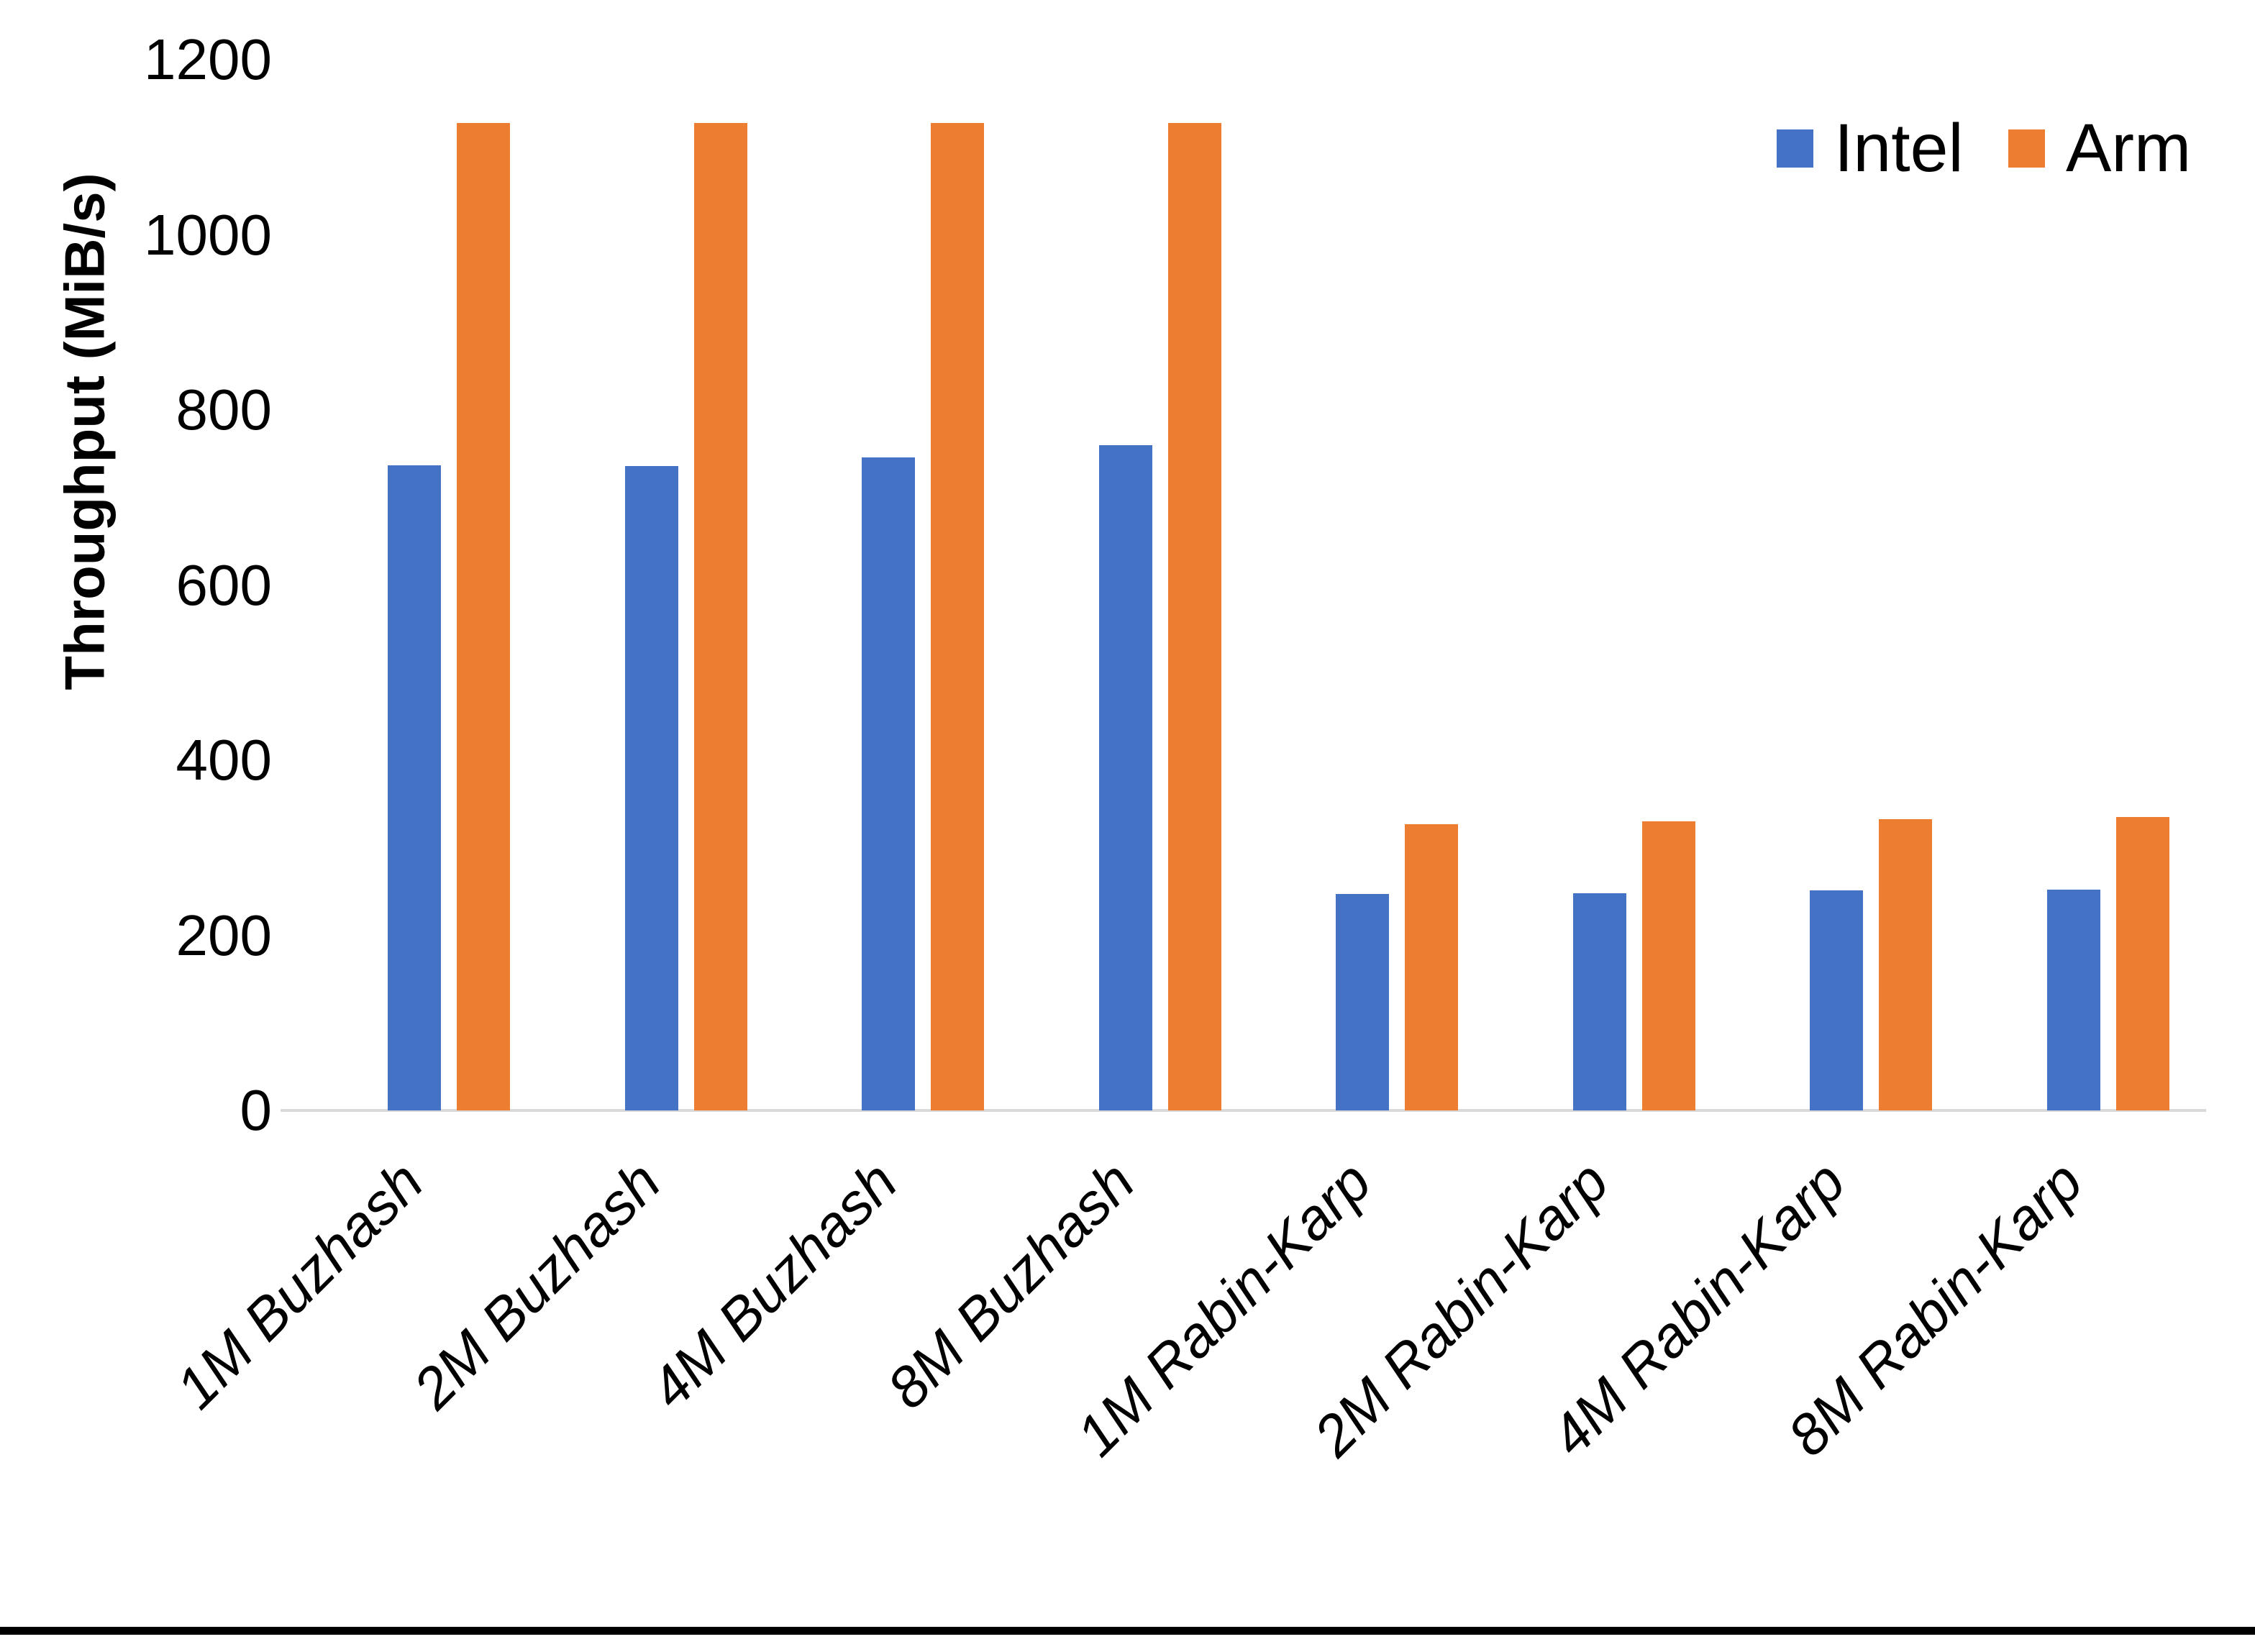  Describe the element at coordinates (2142, 963) in the screenshot. I see `bar-arm-8m-rabin-karp` at that location.